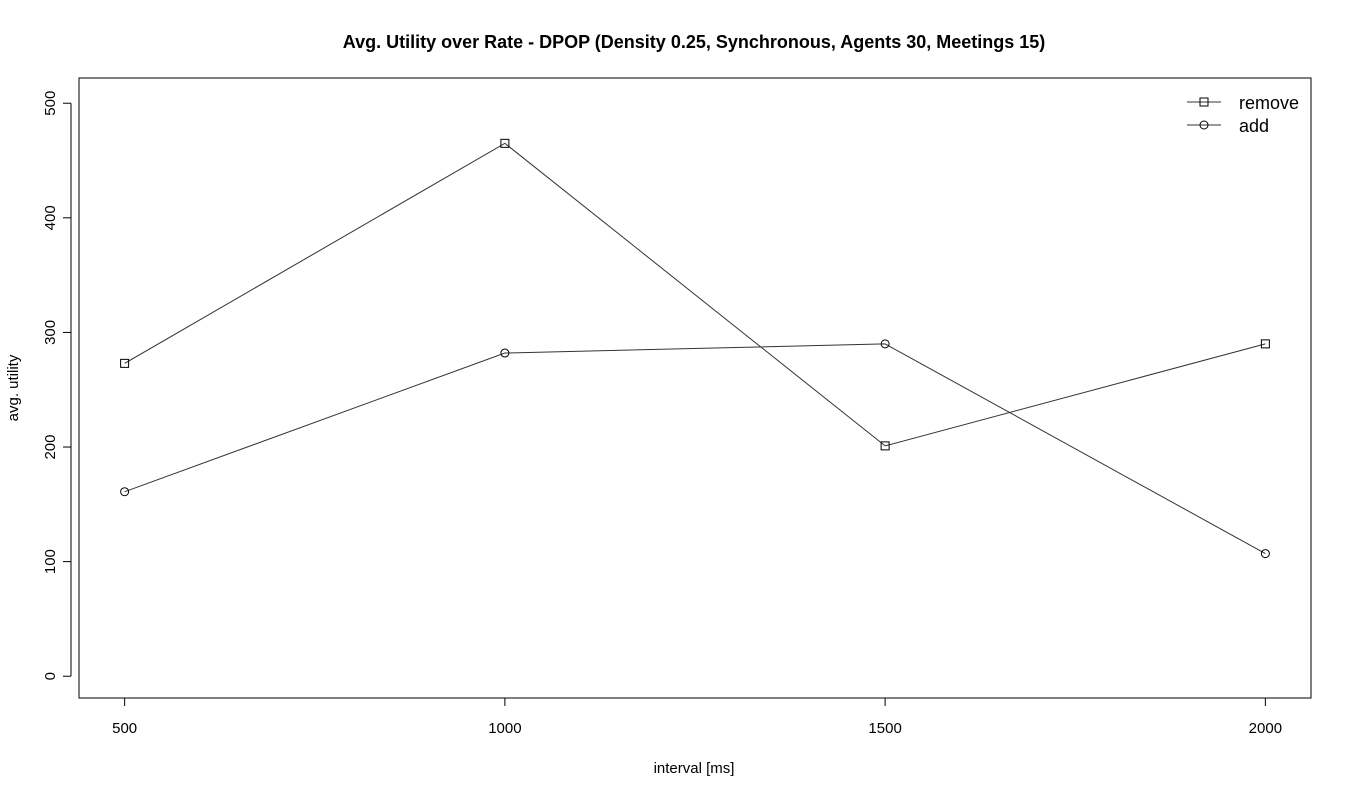 The height and width of the screenshot is (796, 1352). I want to click on legend-label: add, so click(1254, 126).